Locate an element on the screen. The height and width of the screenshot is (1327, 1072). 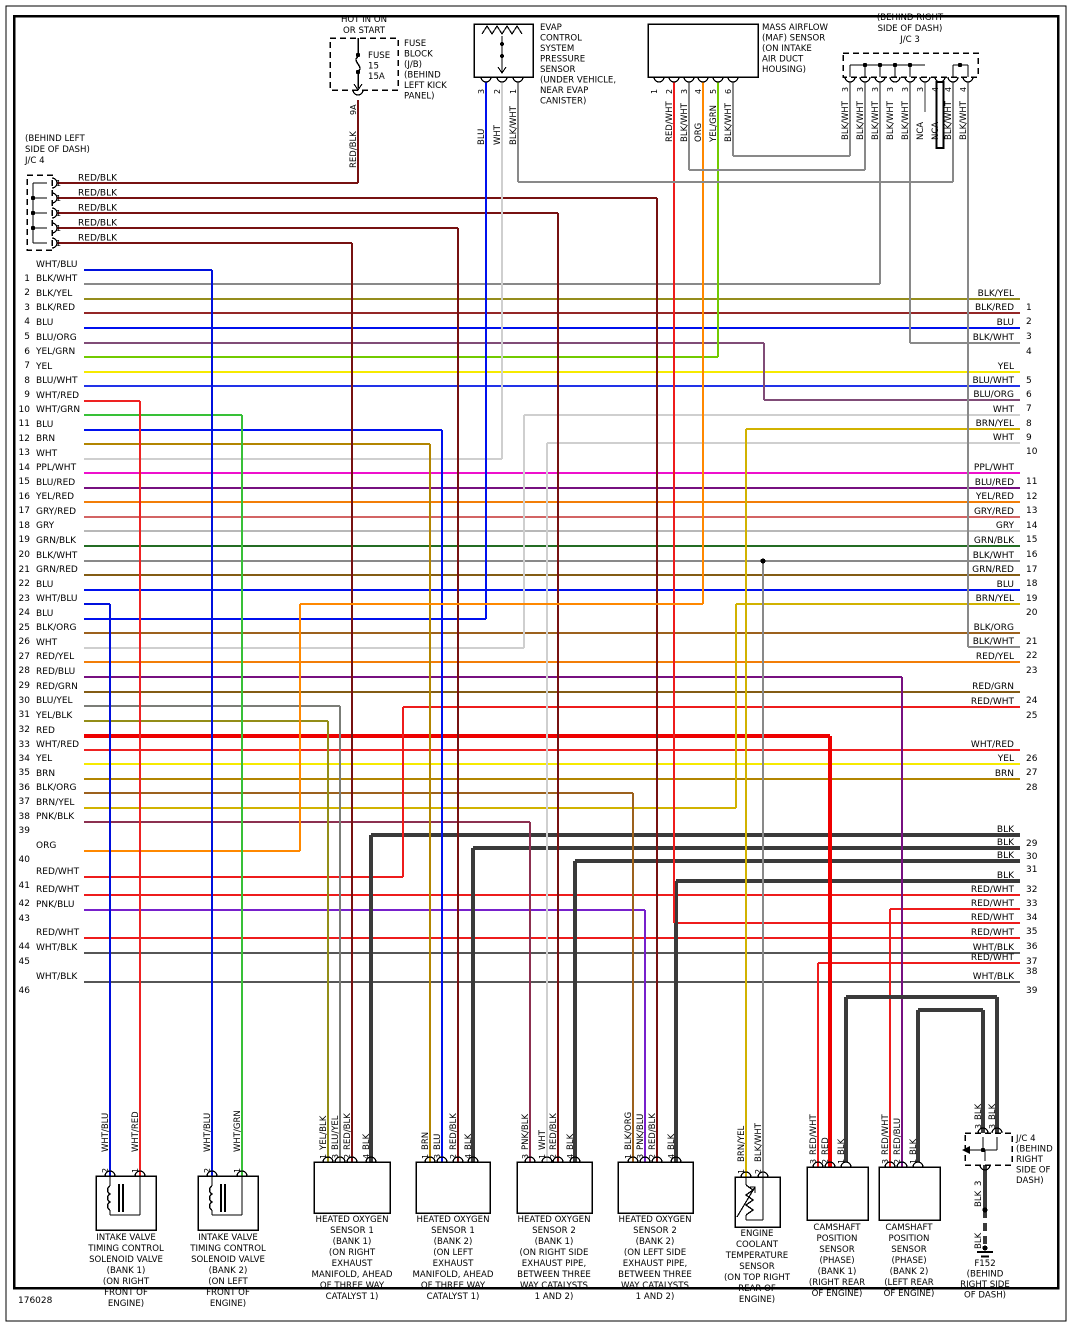
f152-label: OF DASH) is located at coordinates (985, 1296).